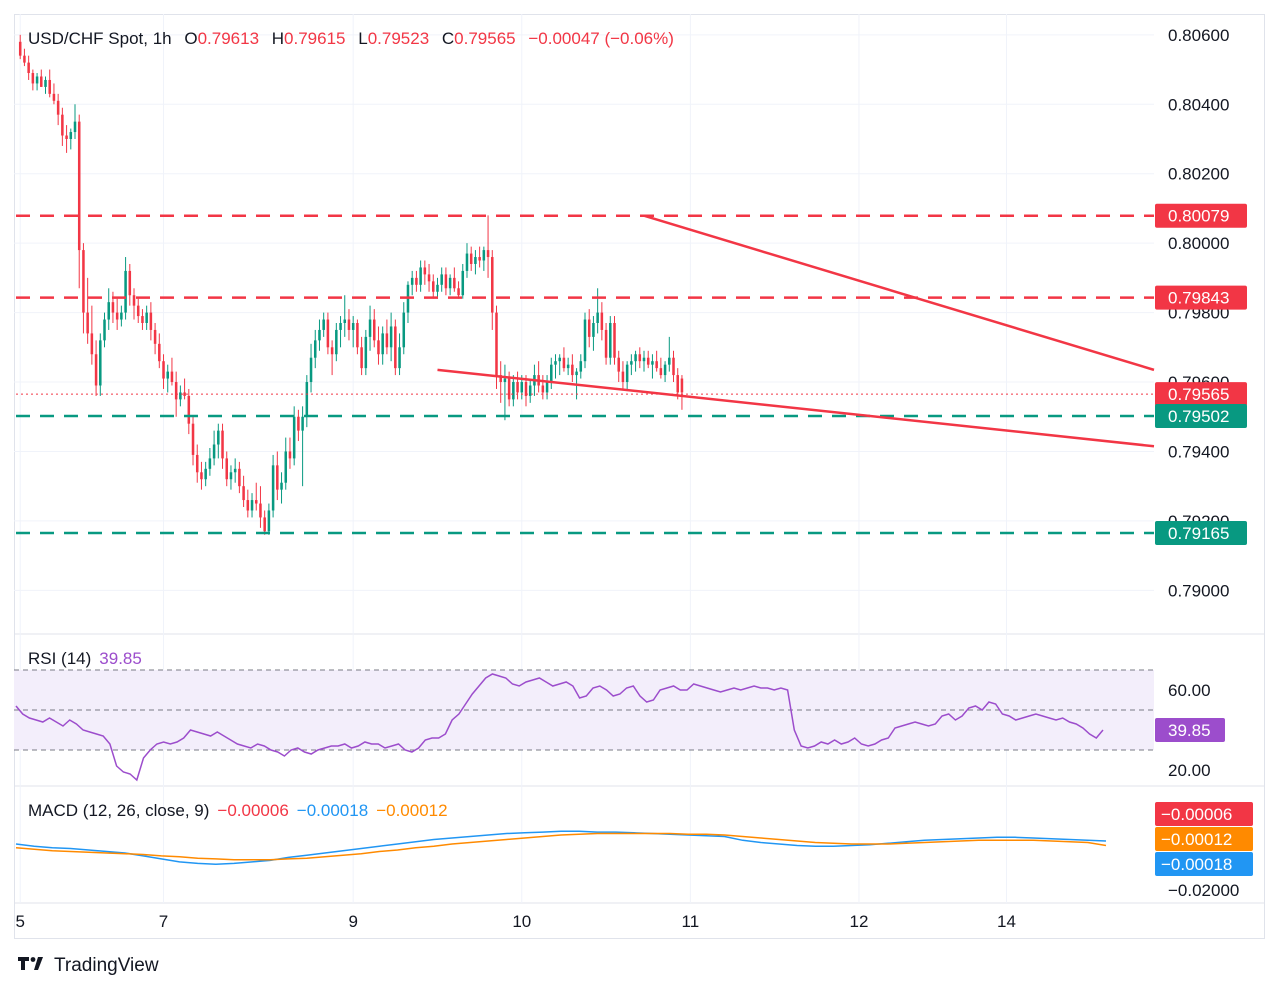 The image size is (1280, 992). Describe the element at coordinates (363, 38) in the screenshot. I see `low-label: L` at that location.